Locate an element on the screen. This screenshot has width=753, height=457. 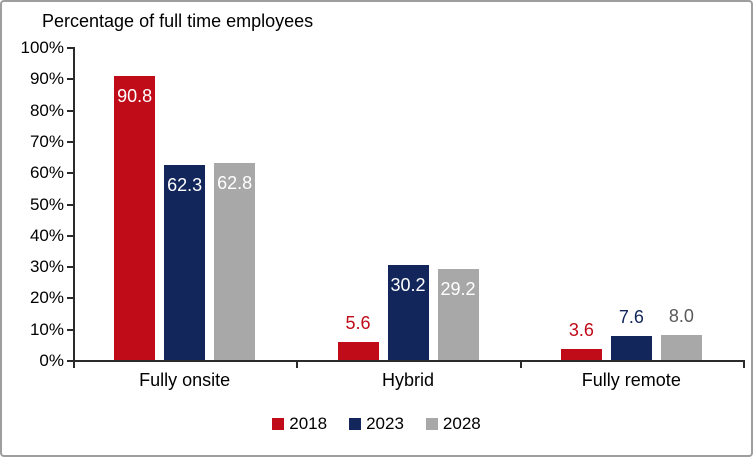
legend-item-2028: 2028 is located at coordinates (453, 424).